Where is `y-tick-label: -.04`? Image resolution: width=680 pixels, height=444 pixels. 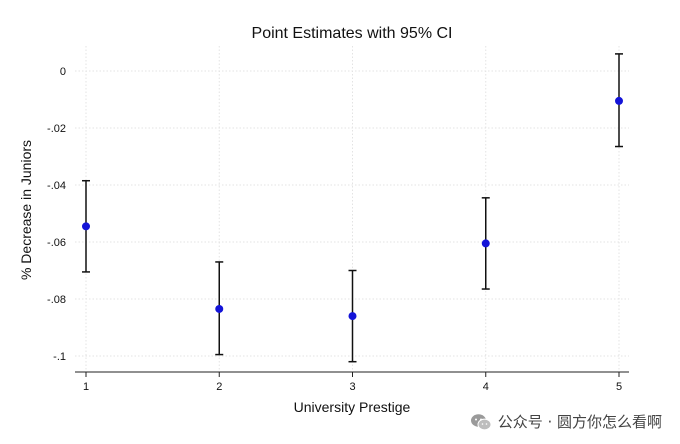
y-tick-label: -.04 is located at coordinates (56, 186).